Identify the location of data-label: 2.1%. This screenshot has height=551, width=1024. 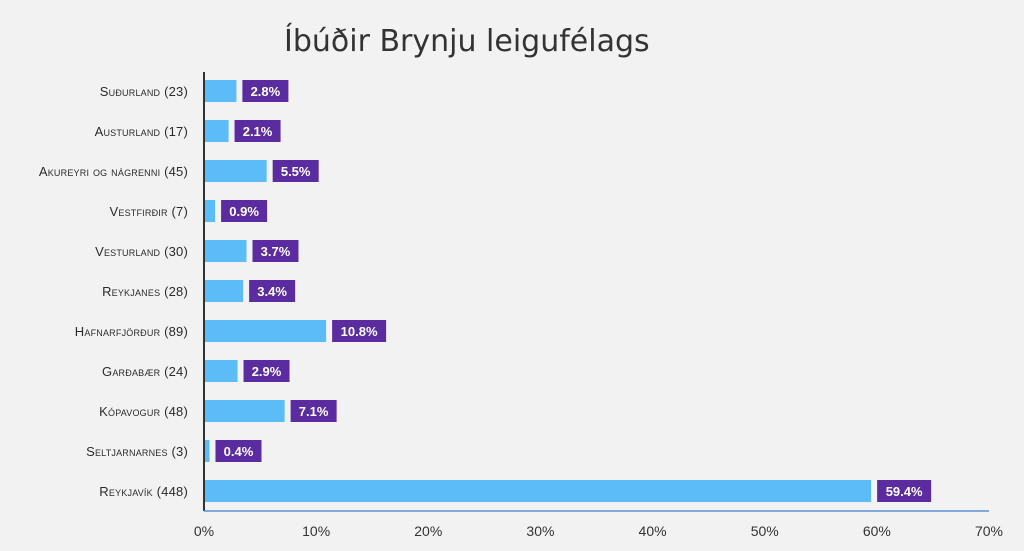
(258, 131).